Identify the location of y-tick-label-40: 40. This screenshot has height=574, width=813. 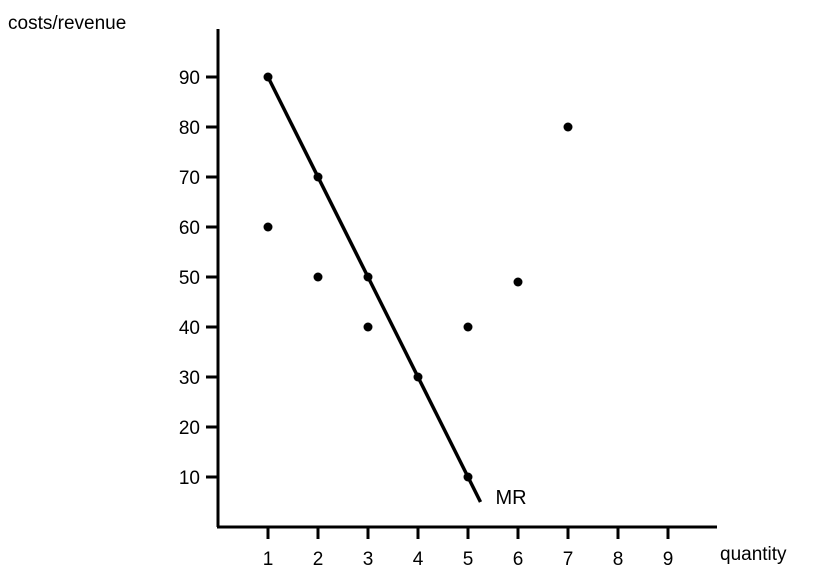
(189, 328).